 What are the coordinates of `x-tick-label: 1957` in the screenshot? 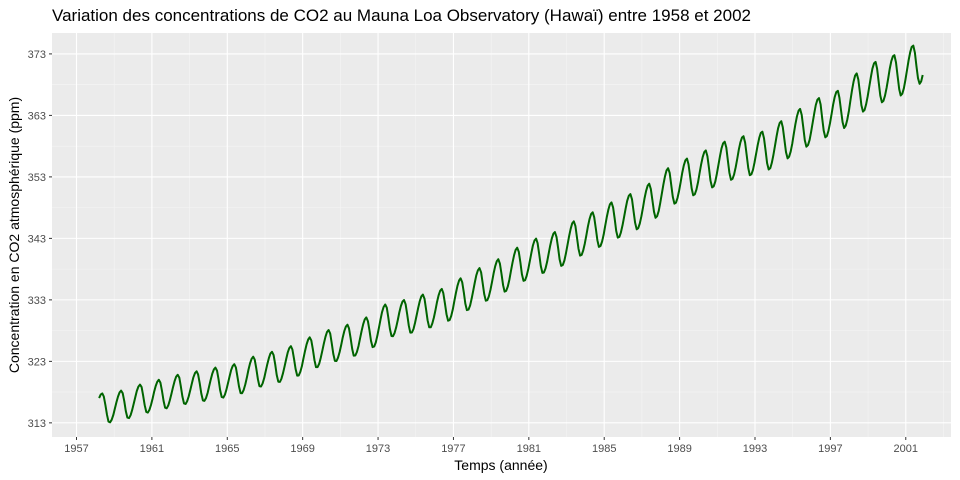 It's located at (76, 449).